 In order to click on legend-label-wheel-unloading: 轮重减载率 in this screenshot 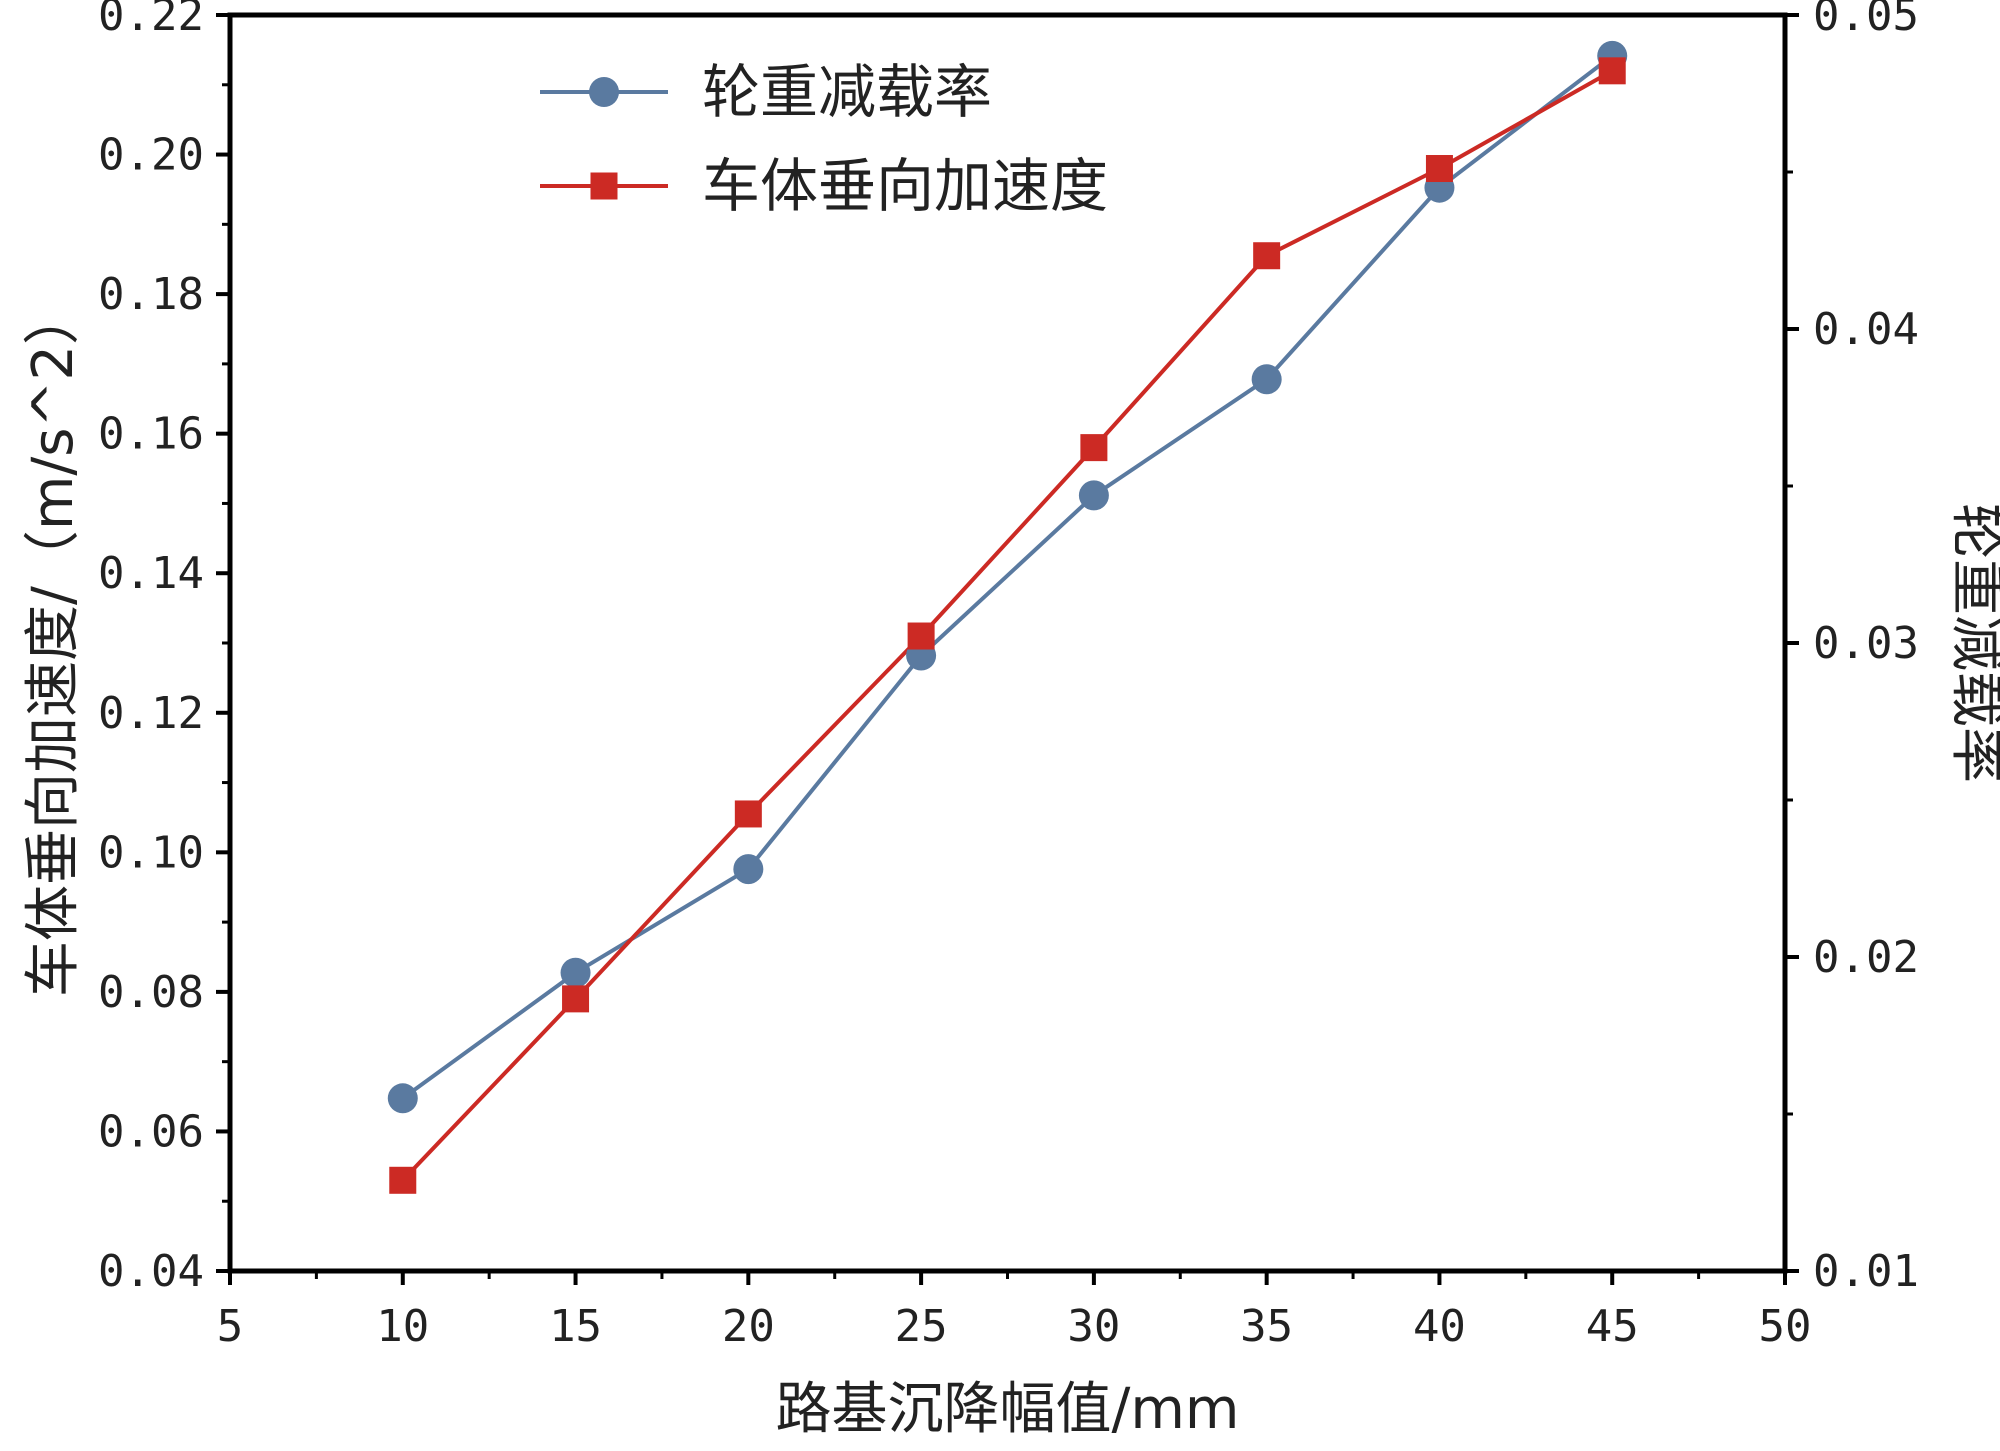, I will do `click(847, 92)`.